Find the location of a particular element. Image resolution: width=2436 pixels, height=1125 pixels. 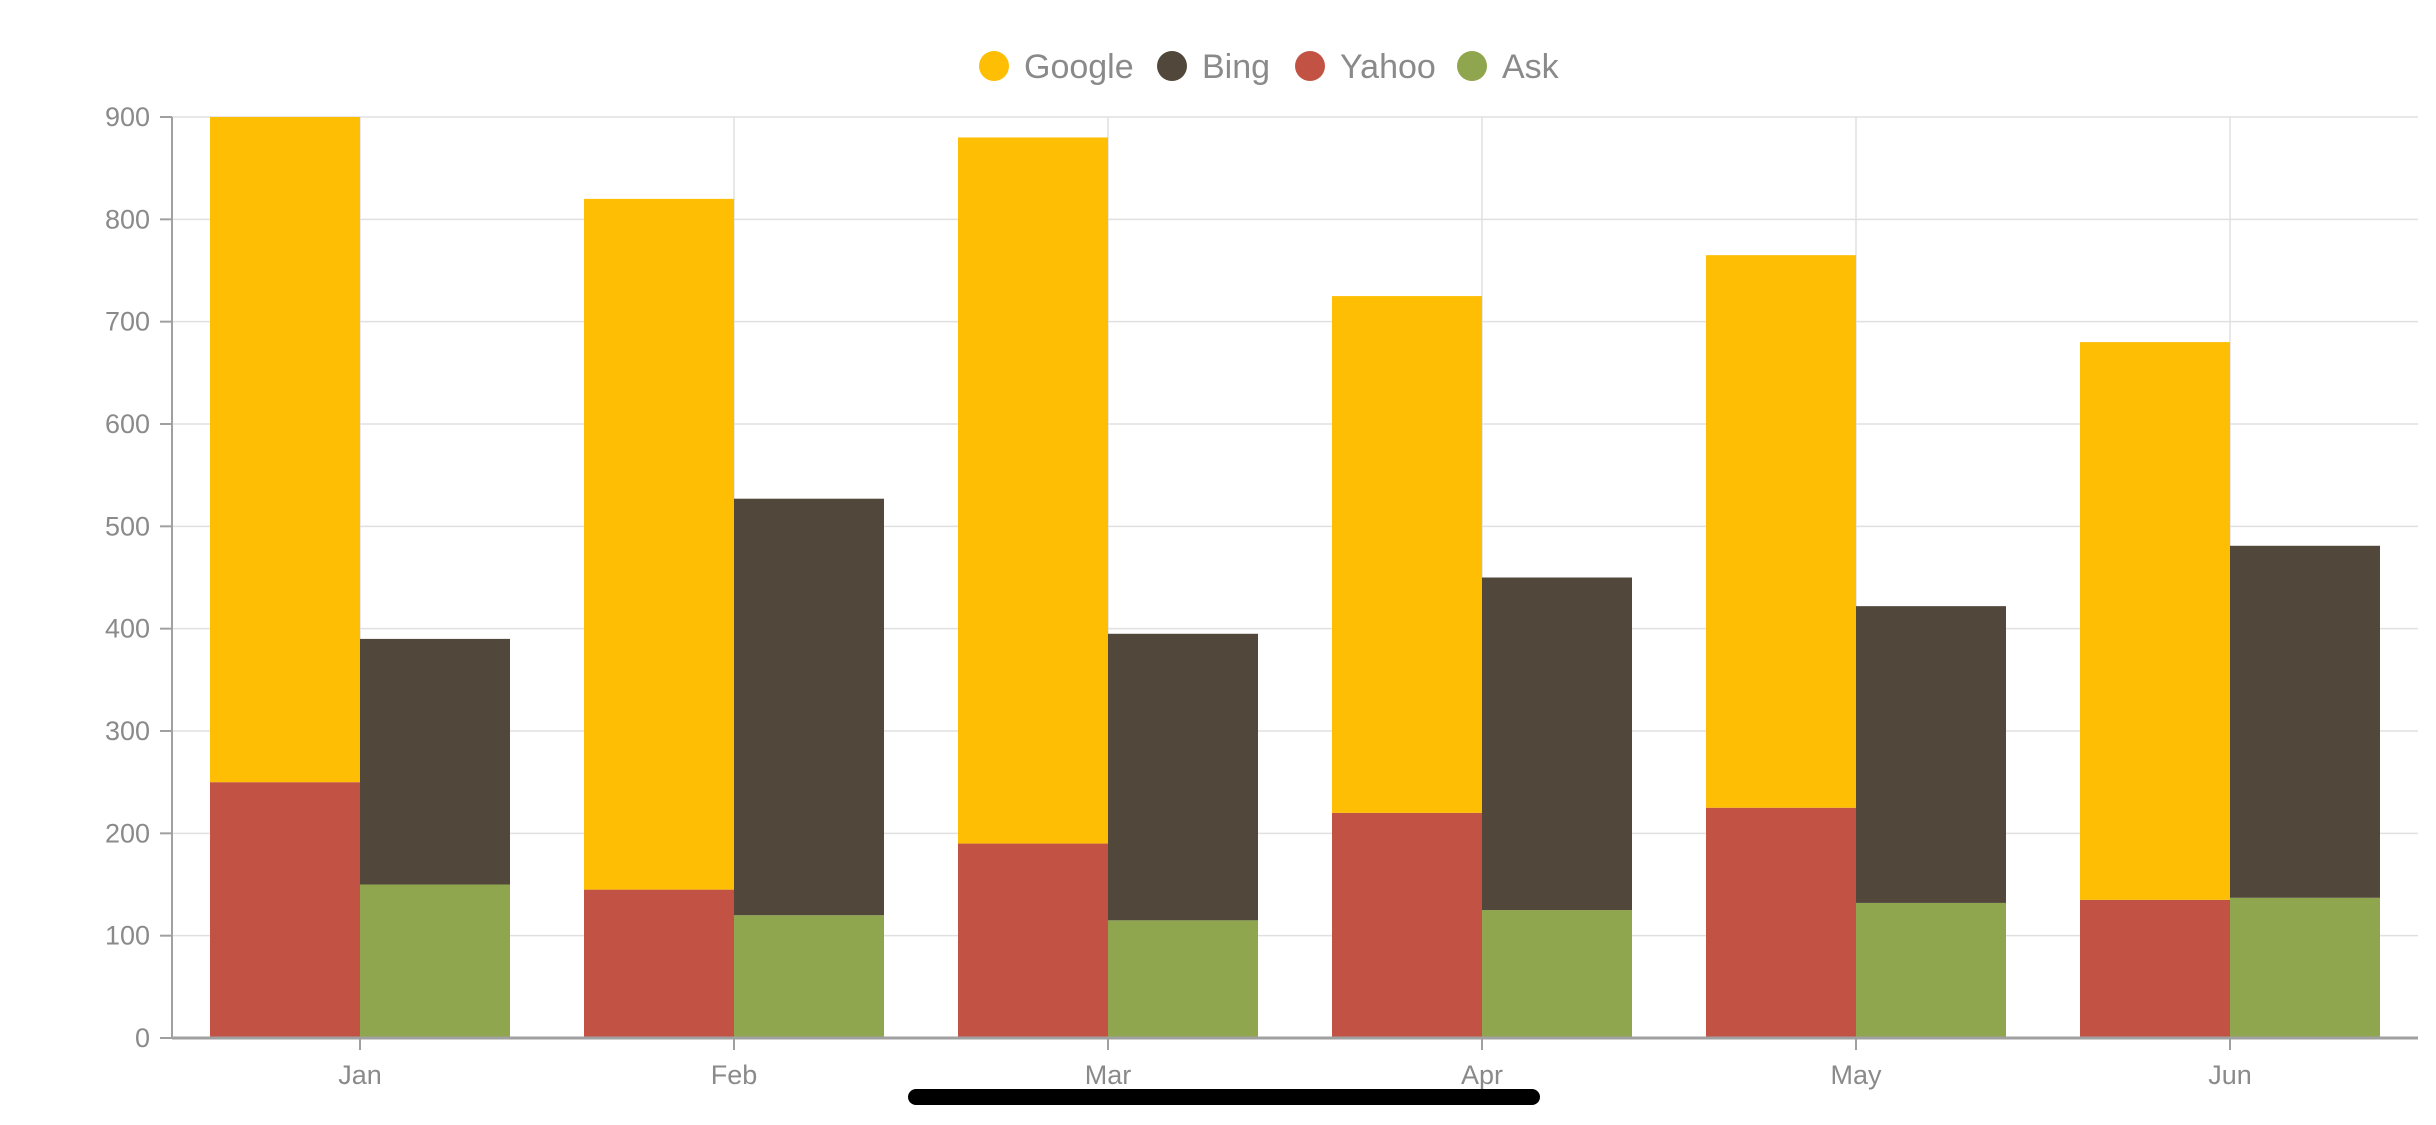

bar-google-may is located at coordinates (1781, 531).